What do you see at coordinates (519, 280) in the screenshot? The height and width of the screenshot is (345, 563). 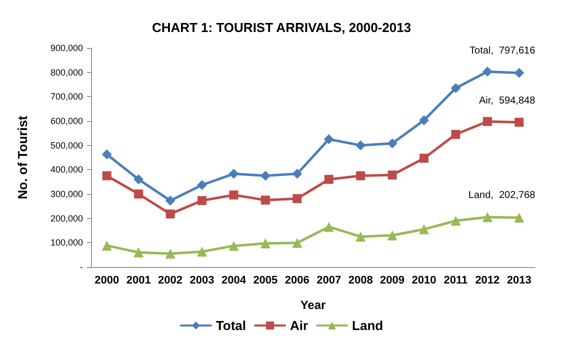 I see `x-tick-label: 2013` at bounding box center [519, 280].